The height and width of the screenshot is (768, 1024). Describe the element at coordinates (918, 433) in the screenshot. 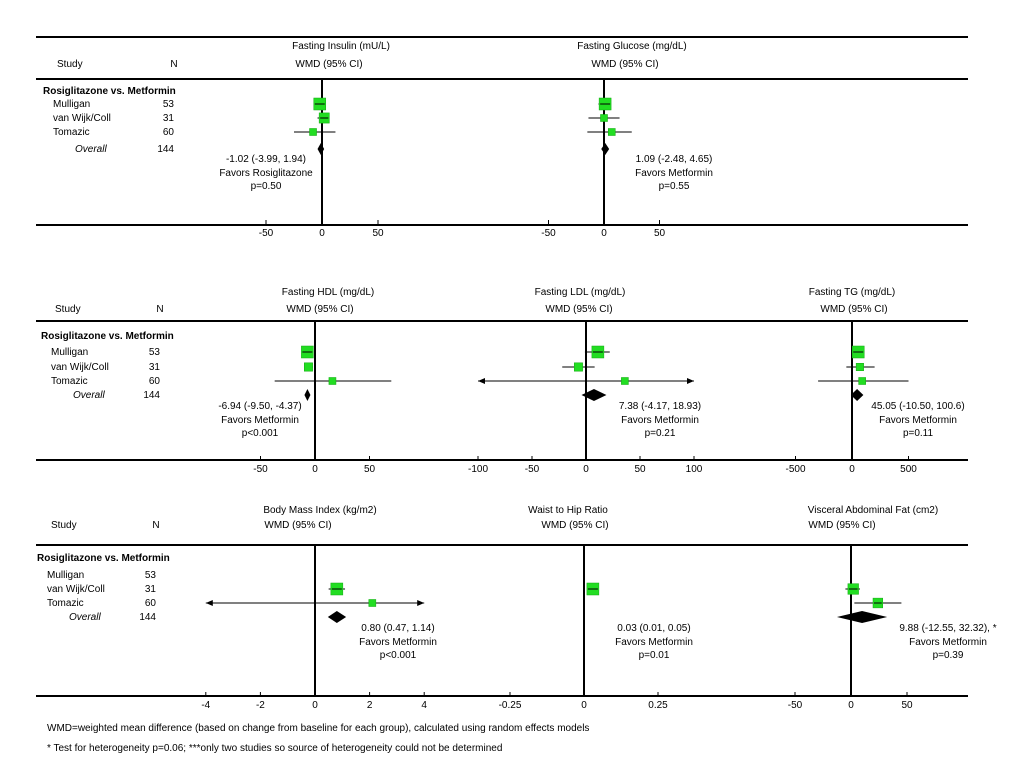

I see `summary-p-value: p=0.11` at that location.